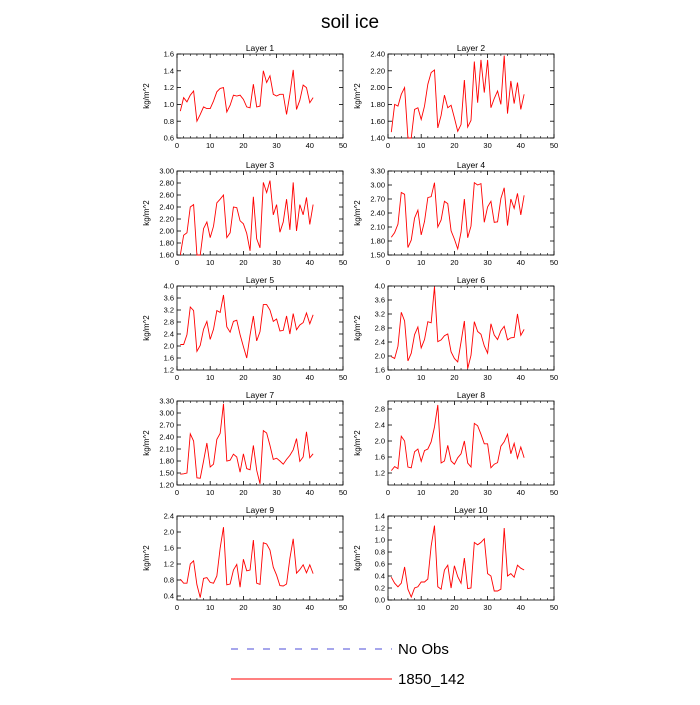 The height and width of the screenshot is (705, 700). Describe the element at coordinates (260, 510) in the screenshot. I see `panel-title: Layer 9` at that location.